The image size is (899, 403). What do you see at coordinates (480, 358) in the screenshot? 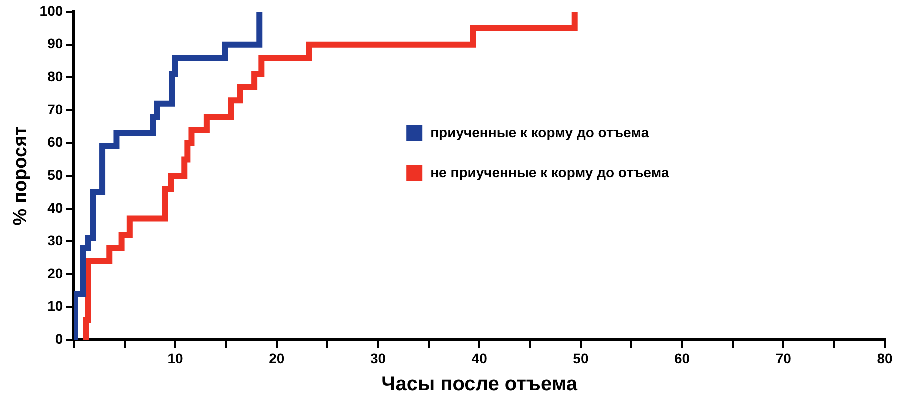
I see `x-tick-label: 40` at bounding box center [480, 358].